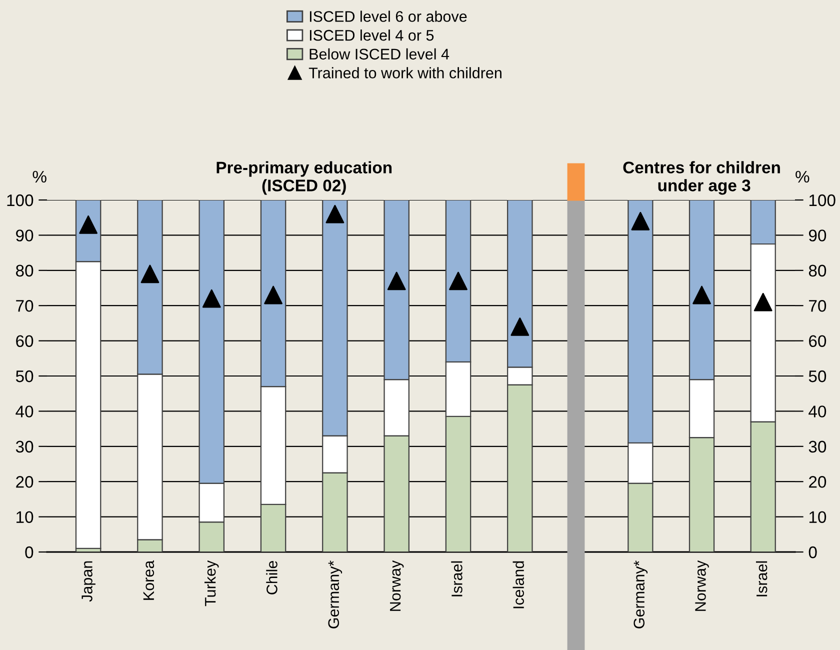 The height and width of the screenshot is (650, 840). I want to click on legend-label: ISCED level 4 or 5, so click(372, 35).